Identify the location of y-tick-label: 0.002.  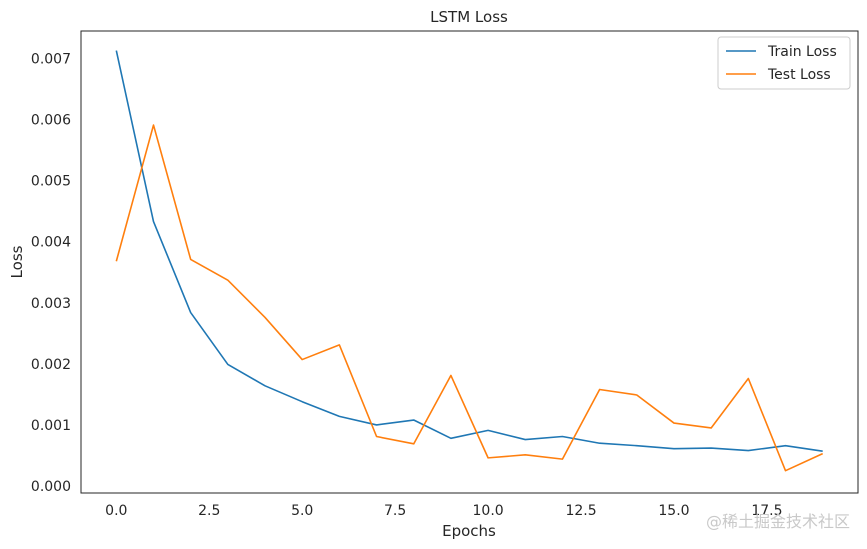
(51, 365).